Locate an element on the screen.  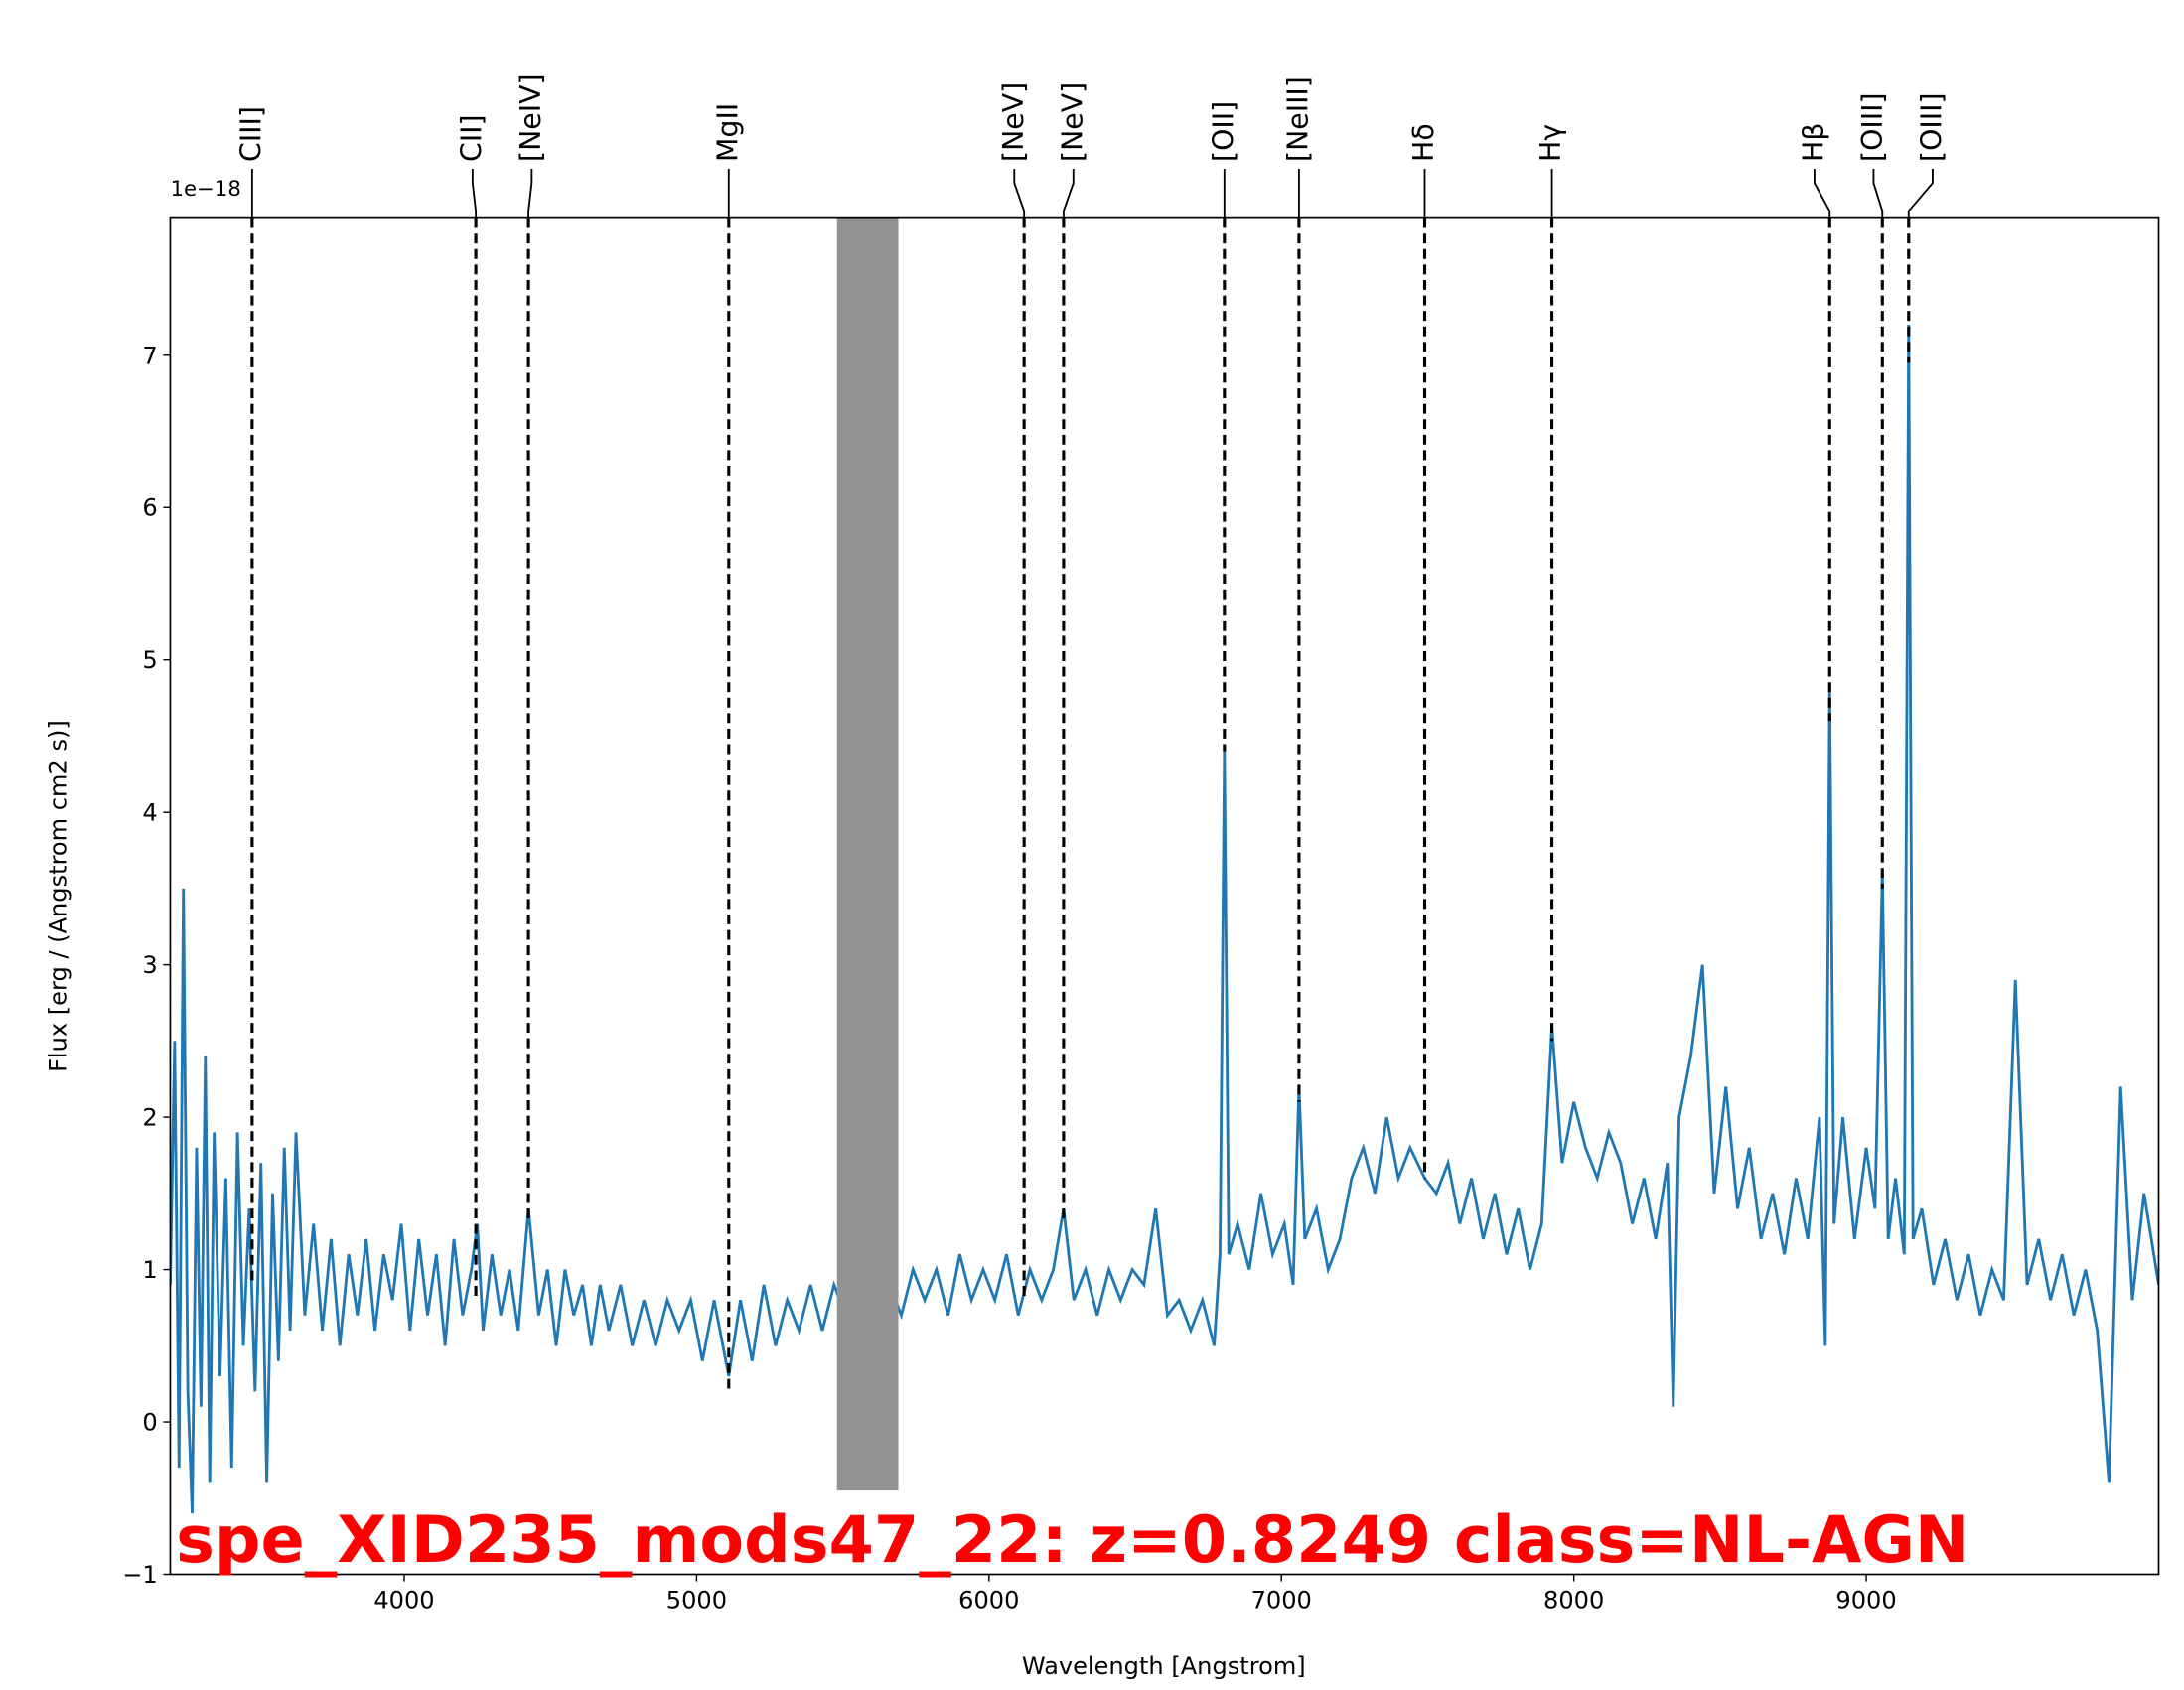
x-tick-label: 4000 is located at coordinates (403, 1601).